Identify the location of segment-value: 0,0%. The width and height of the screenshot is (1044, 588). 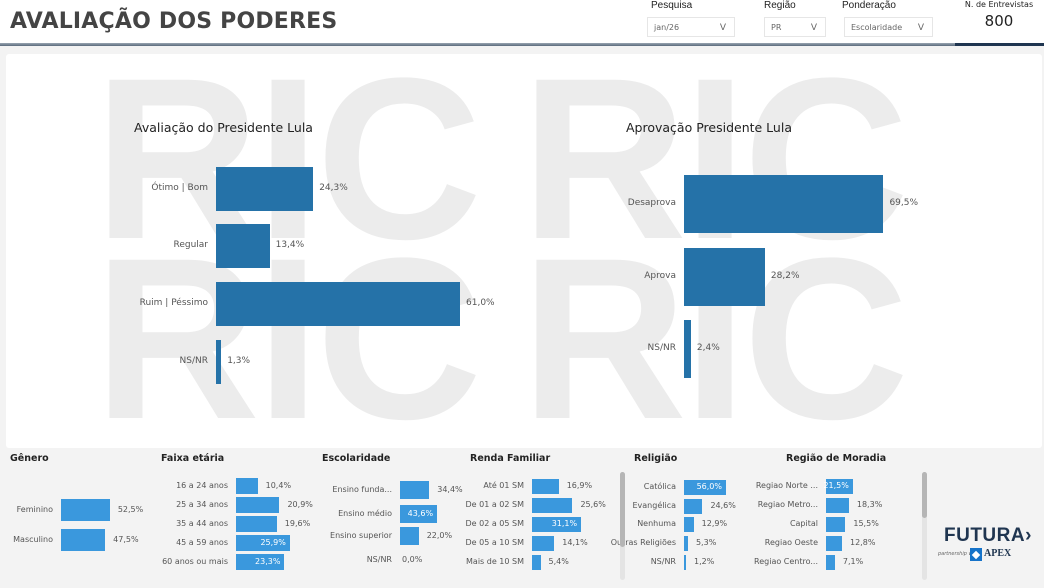
(412, 559).